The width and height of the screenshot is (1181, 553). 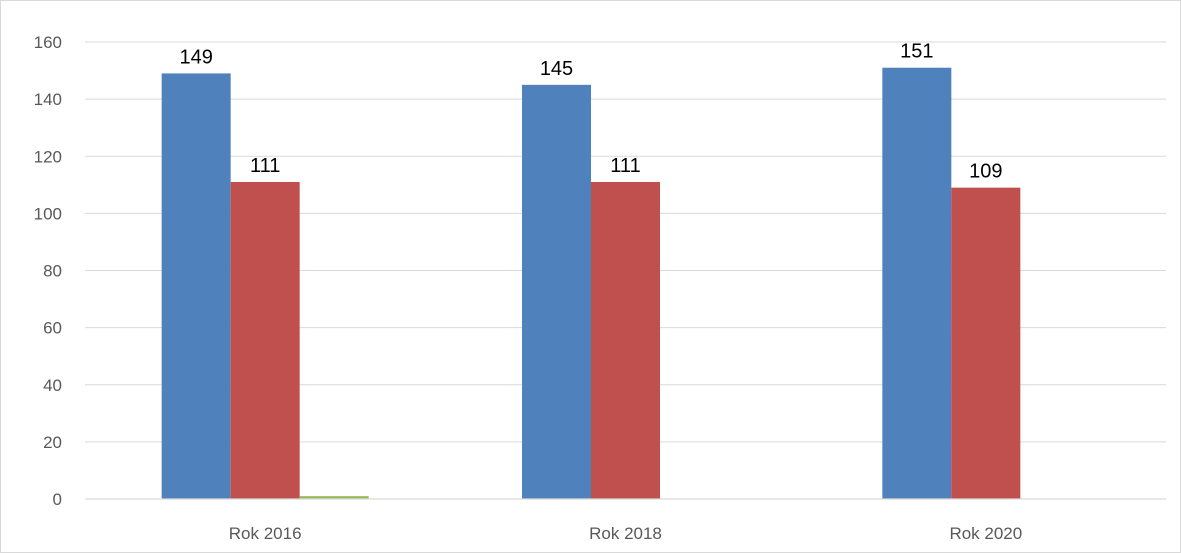 What do you see at coordinates (985, 172) in the screenshot?
I see `data-label: 109` at bounding box center [985, 172].